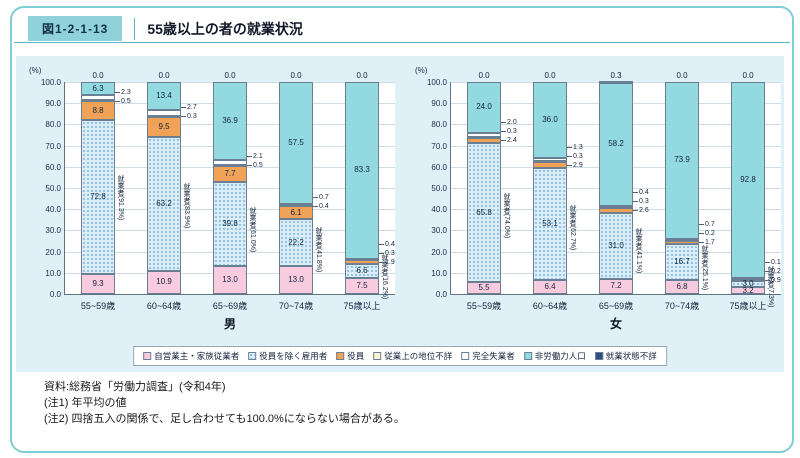 The image size is (800, 458). Describe the element at coordinates (55, 294) in the screenshot. I see `y-axis-tick: 0.0` at that location.